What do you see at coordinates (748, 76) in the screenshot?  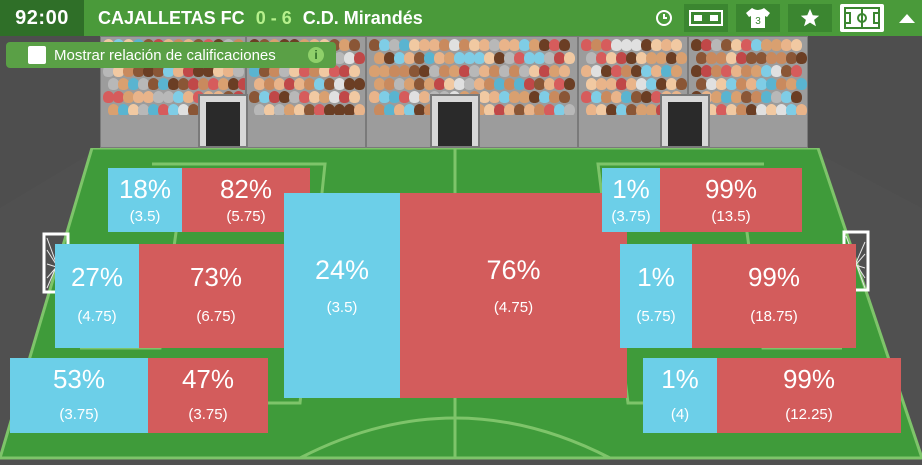 I see `crowd` at bounding box center [748, 76].